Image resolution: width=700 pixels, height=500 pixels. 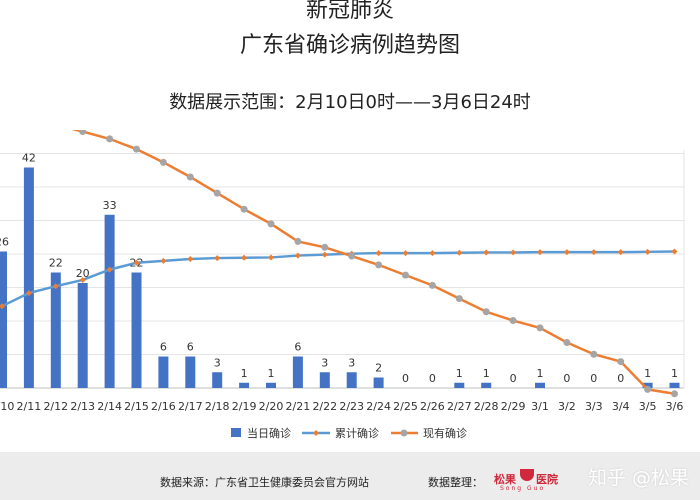 What do you see at coordinates (593, 252) in the screenshot?
I see `cumulative-point-3/3` at bounding box center [593, 252].